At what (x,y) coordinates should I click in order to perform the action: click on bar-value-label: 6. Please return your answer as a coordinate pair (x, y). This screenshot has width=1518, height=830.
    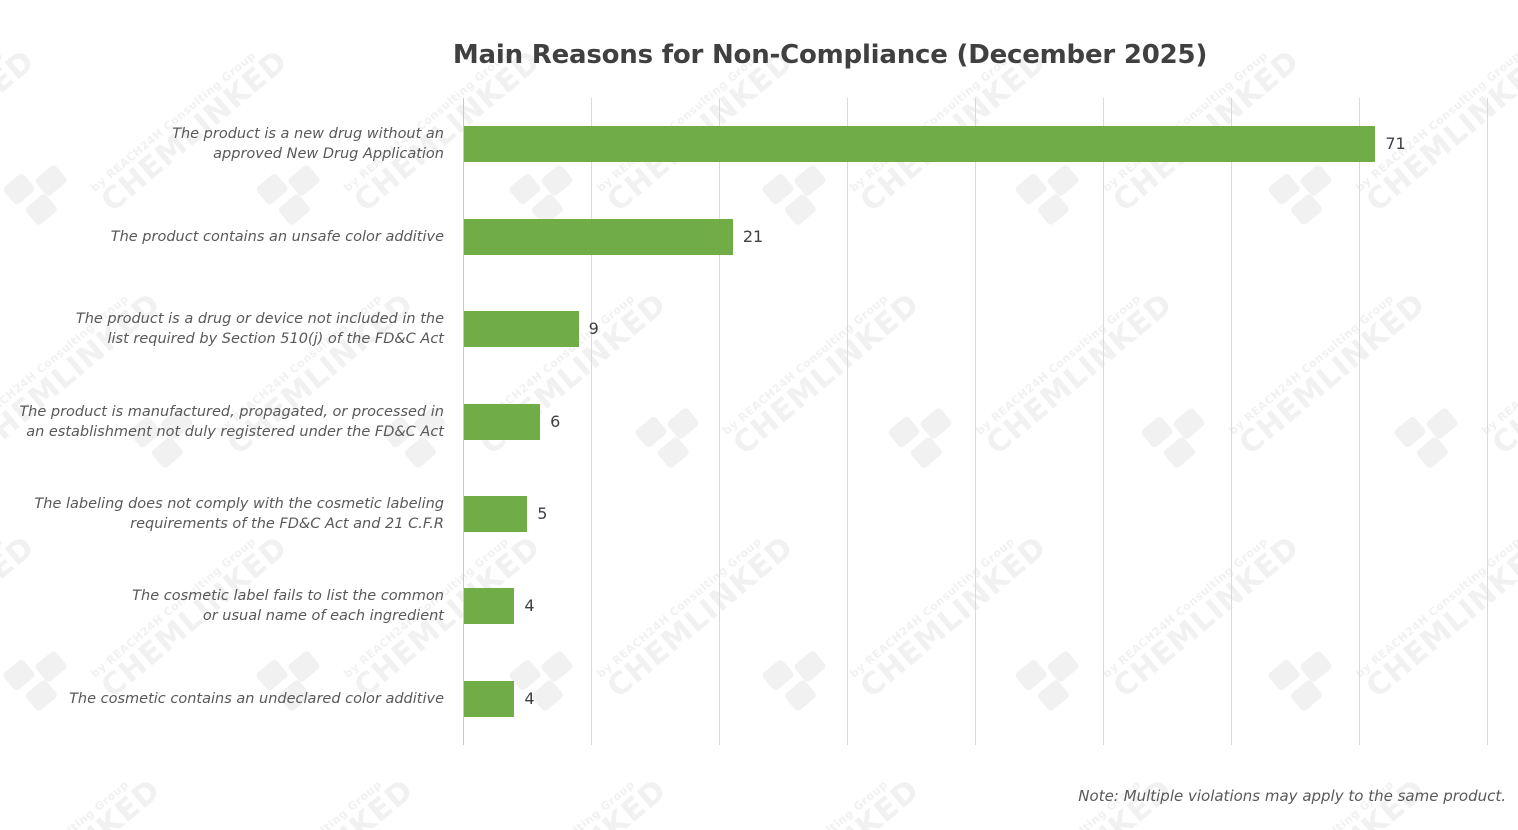
    Looking at the image, I should click on (555, 421).